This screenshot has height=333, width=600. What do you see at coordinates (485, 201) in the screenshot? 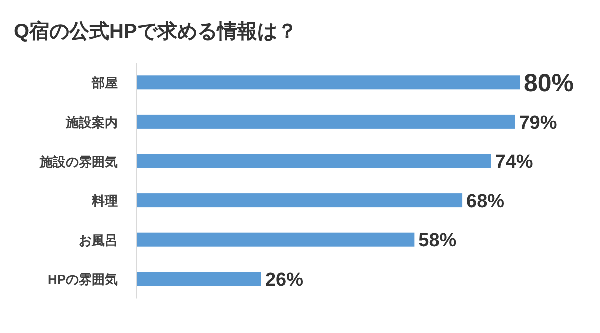
I see `data-label: 68%` at bounding box center [485, 201].